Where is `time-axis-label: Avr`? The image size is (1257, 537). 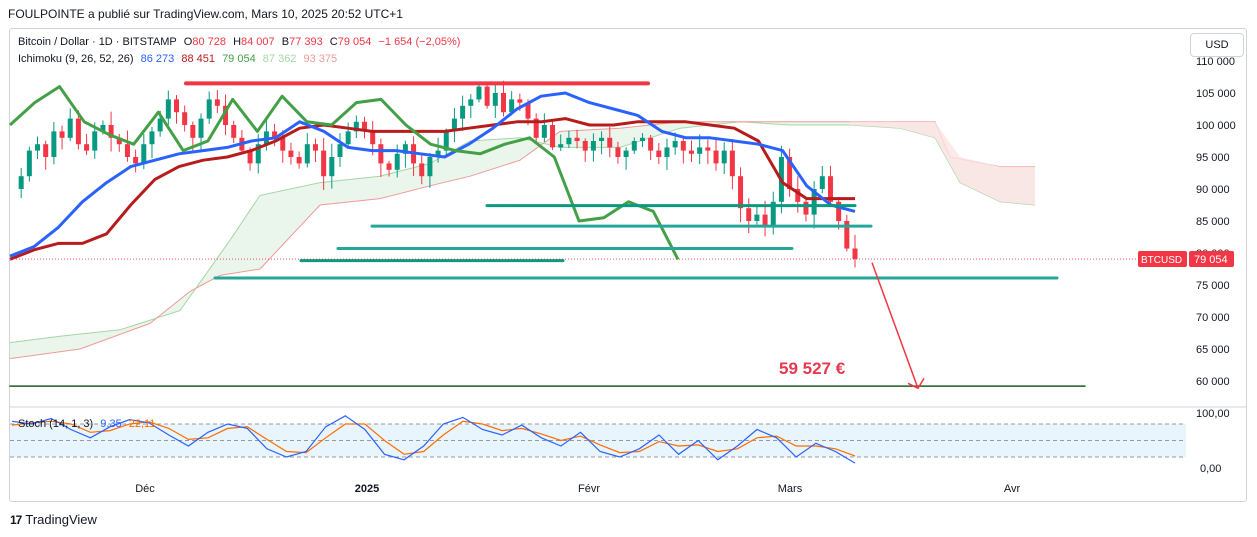 time-axis-label: Avr is located at coordinates (1012, 489).